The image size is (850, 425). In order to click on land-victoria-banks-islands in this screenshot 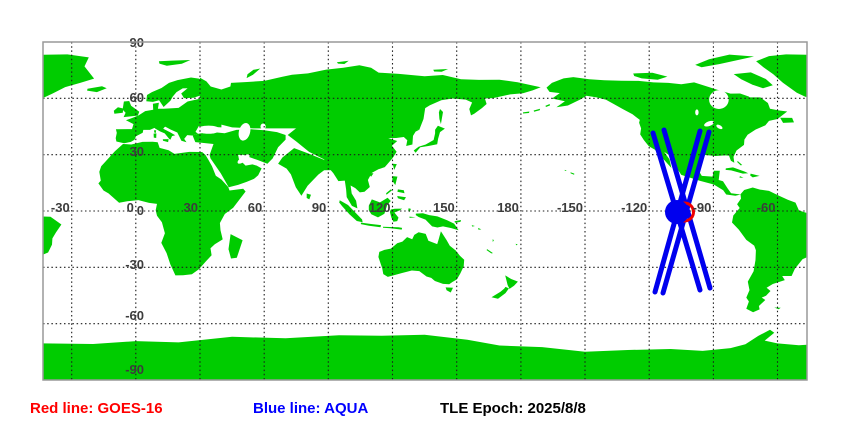, I will do `click(650, 76)`.